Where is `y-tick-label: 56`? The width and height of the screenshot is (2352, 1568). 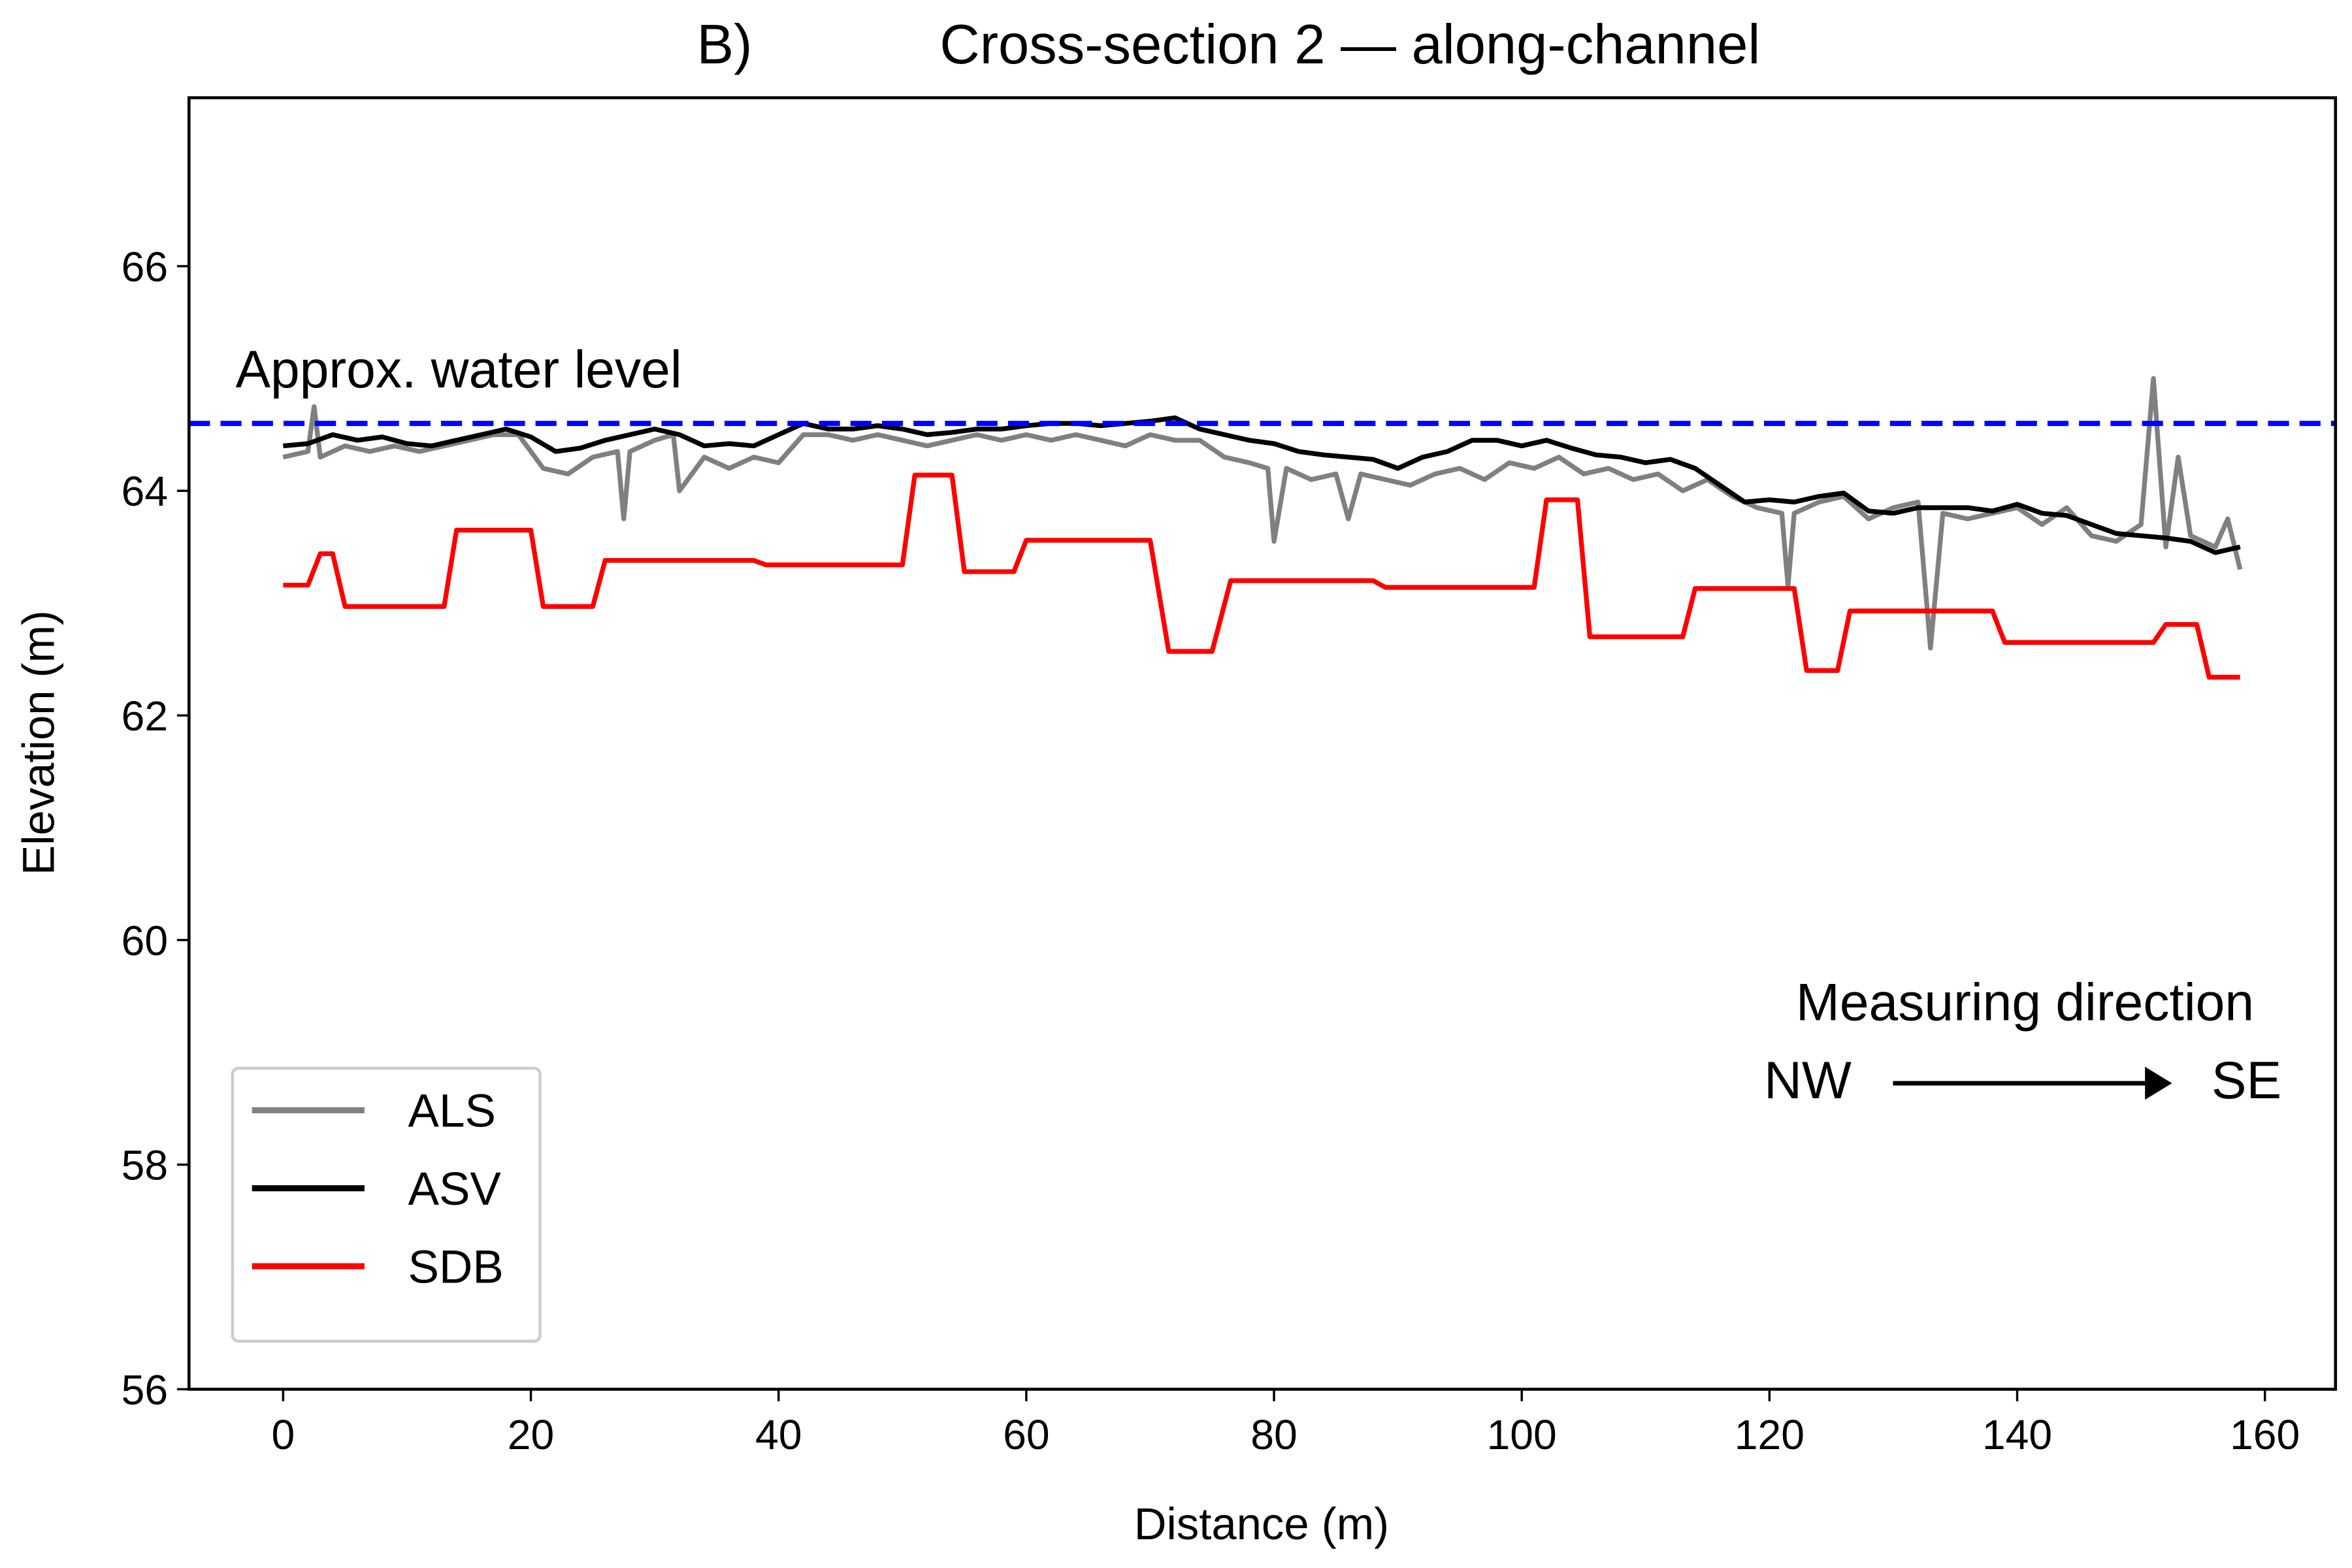 y-tick-label: 56 is located at coordinates (145, 1389).